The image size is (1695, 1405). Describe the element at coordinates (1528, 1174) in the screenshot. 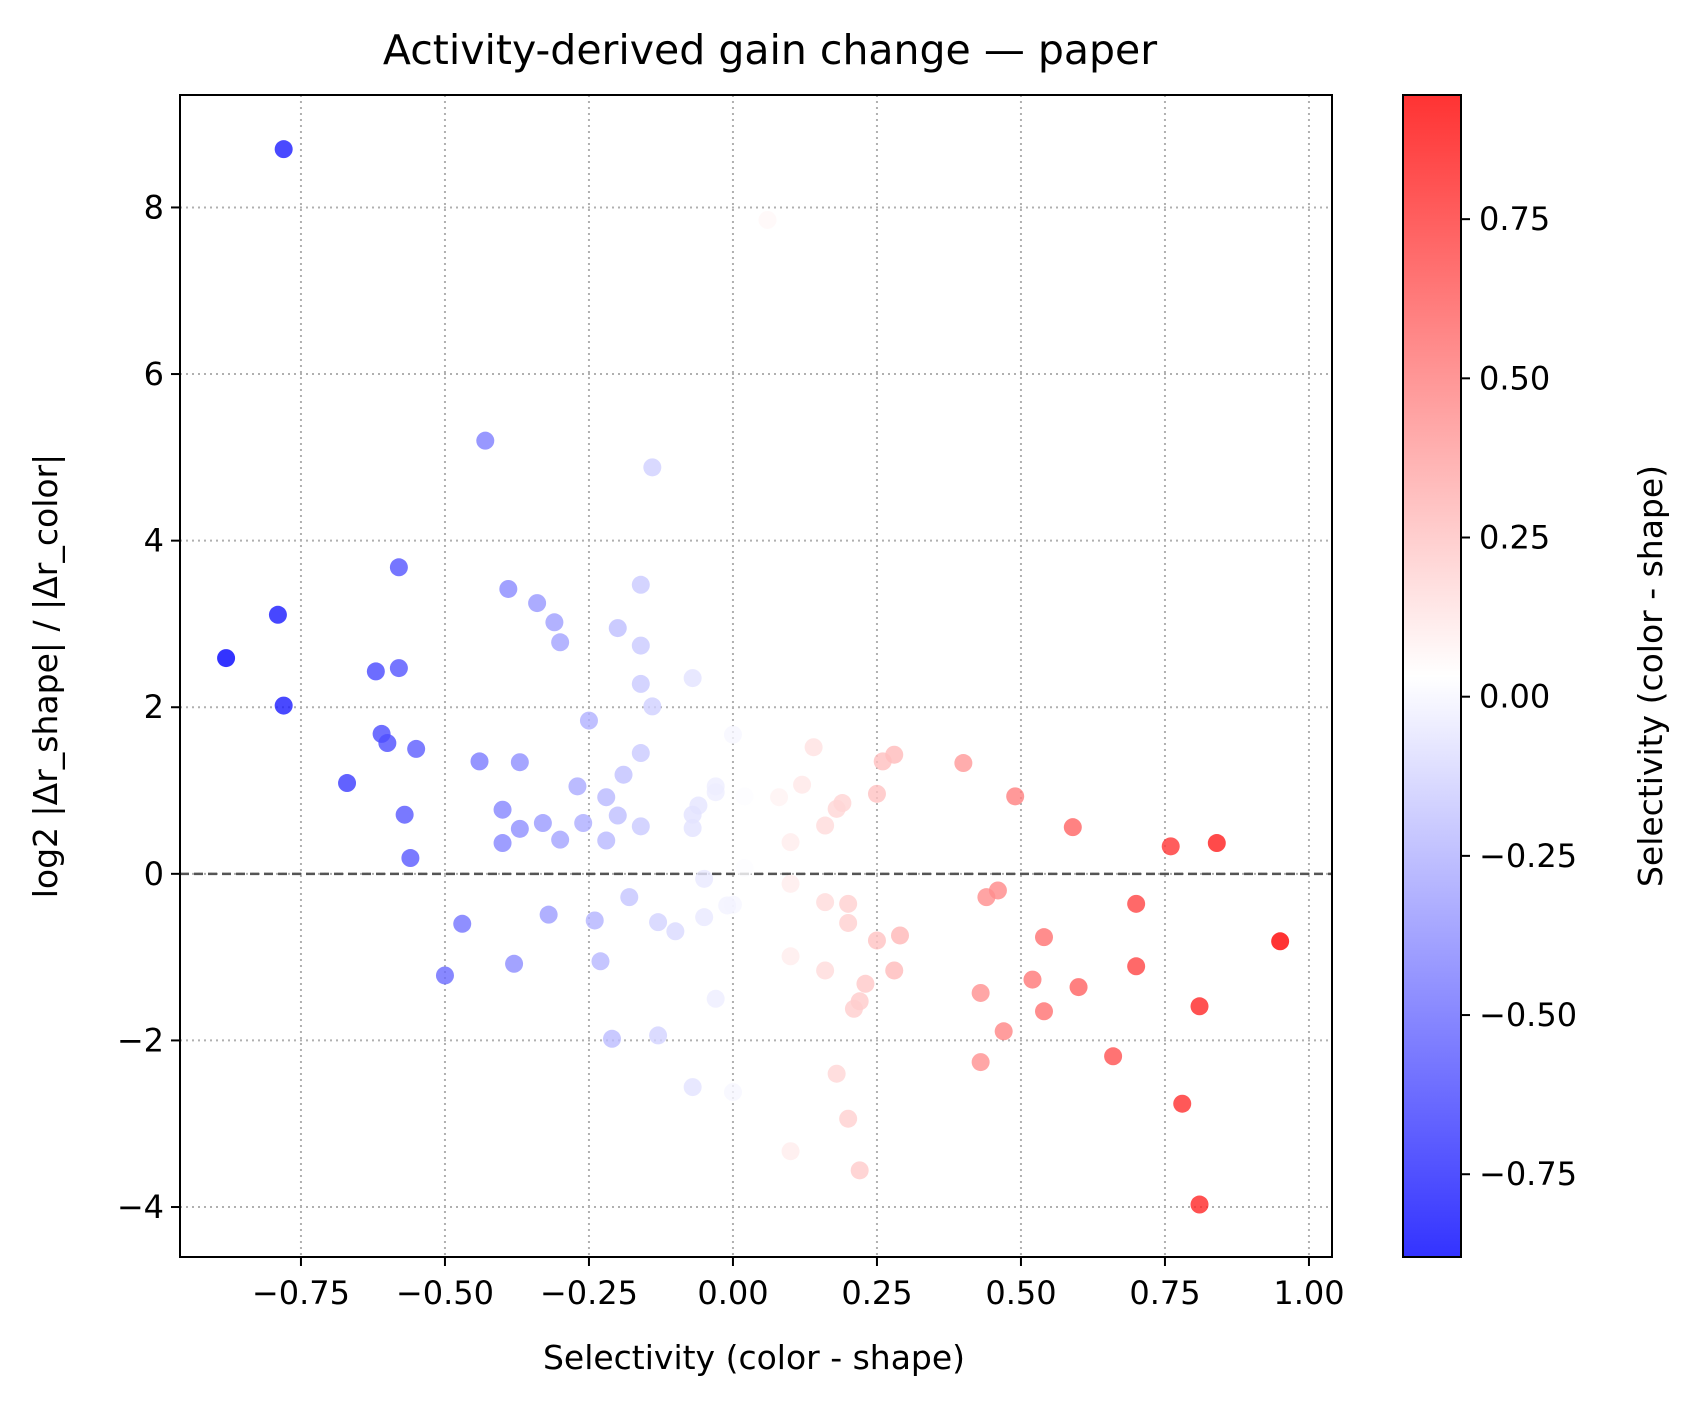

I see `colorbar-tick-label: −0.75` at that location.